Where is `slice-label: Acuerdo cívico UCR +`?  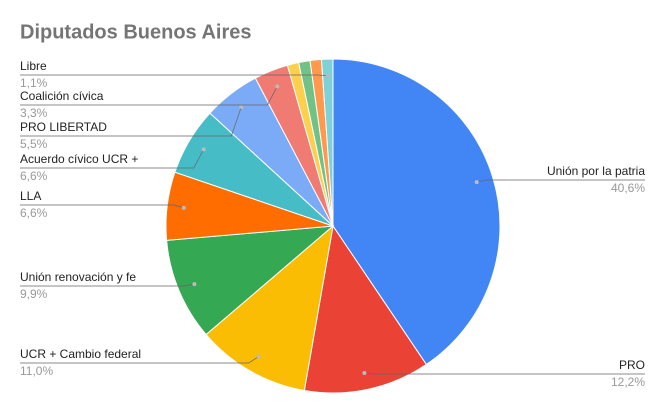
slice-label: Acuerdo cívico UCR + is located at coordinates (79, 159).